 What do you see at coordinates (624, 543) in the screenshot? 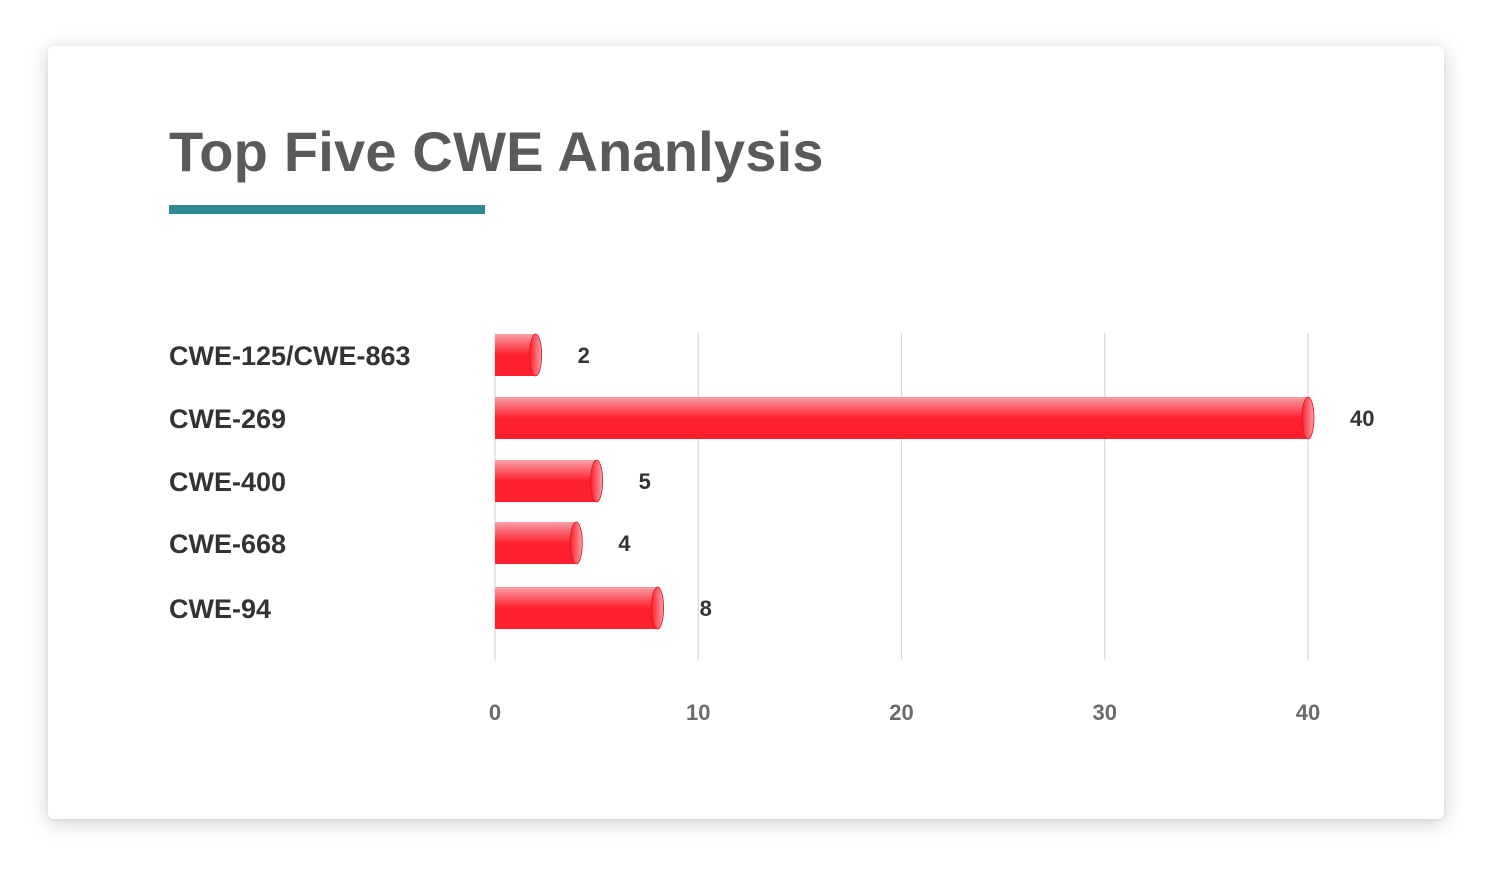
I see `value-label: 4` at bounding box center [624, 543].